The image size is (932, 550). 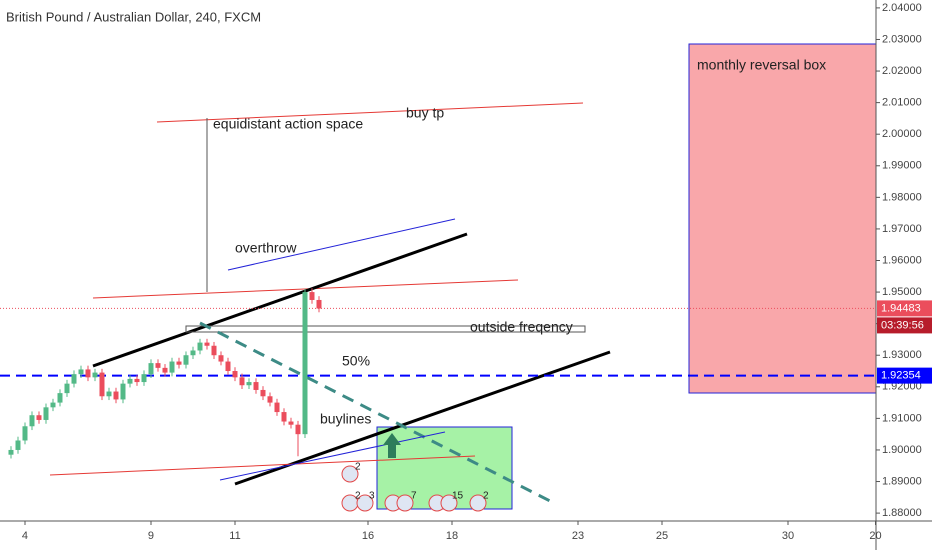 What do you see at coordinates (902, 260) in the screenshot?
I see `y-tick-label: 1.96000` at bounding box center [902, 260].